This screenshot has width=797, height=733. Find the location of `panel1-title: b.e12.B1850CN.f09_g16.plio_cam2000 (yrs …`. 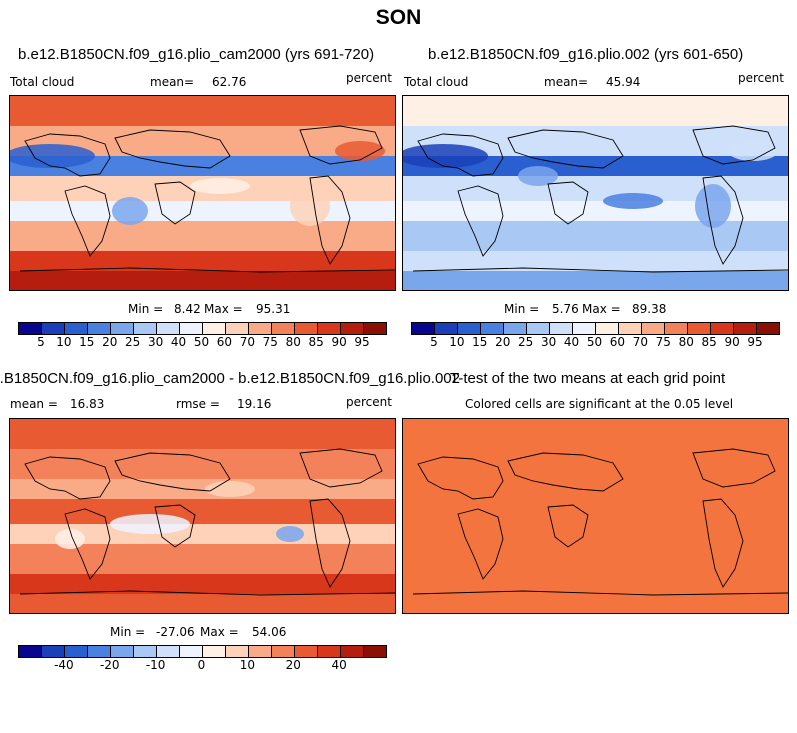

panel1-title: b.e12.B1850CN.f09_g16.plio_cam2000 (yrs … is located at coordinates (196, 54).